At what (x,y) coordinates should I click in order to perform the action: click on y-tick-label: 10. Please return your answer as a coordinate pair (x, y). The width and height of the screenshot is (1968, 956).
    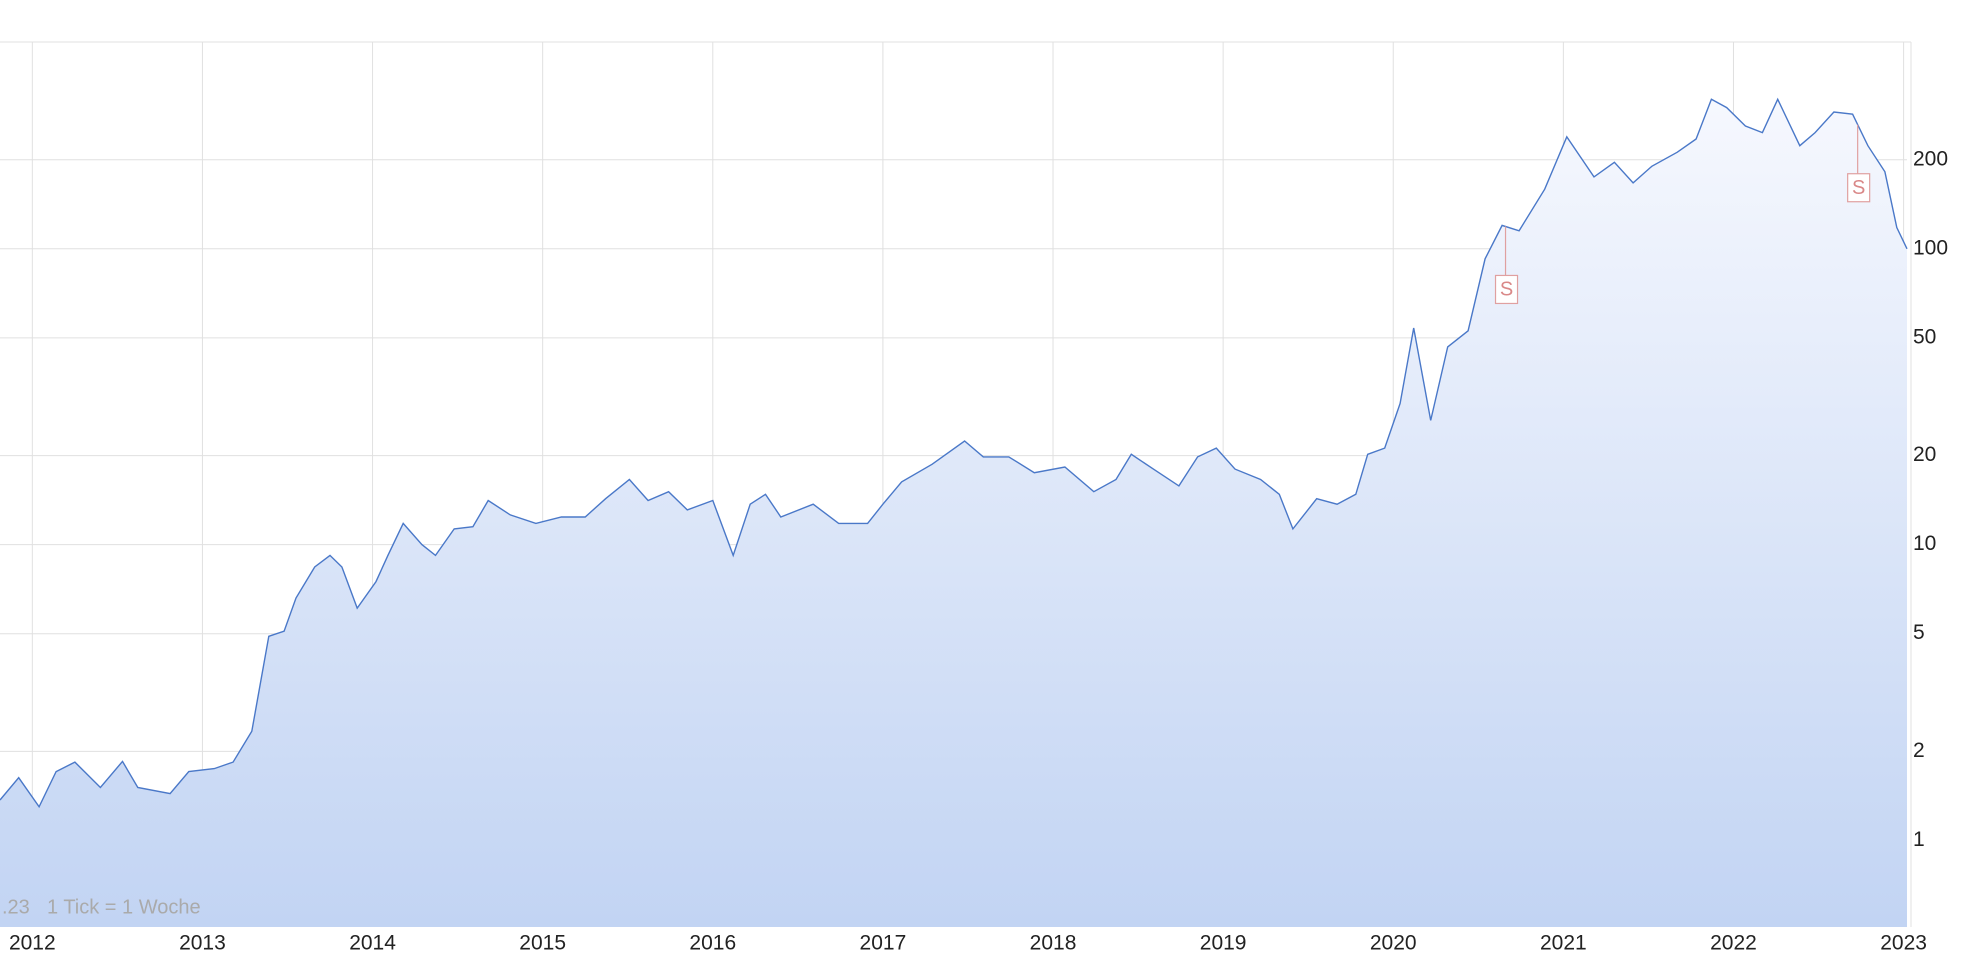
    Looking at the image, I should click on (1924, 543).